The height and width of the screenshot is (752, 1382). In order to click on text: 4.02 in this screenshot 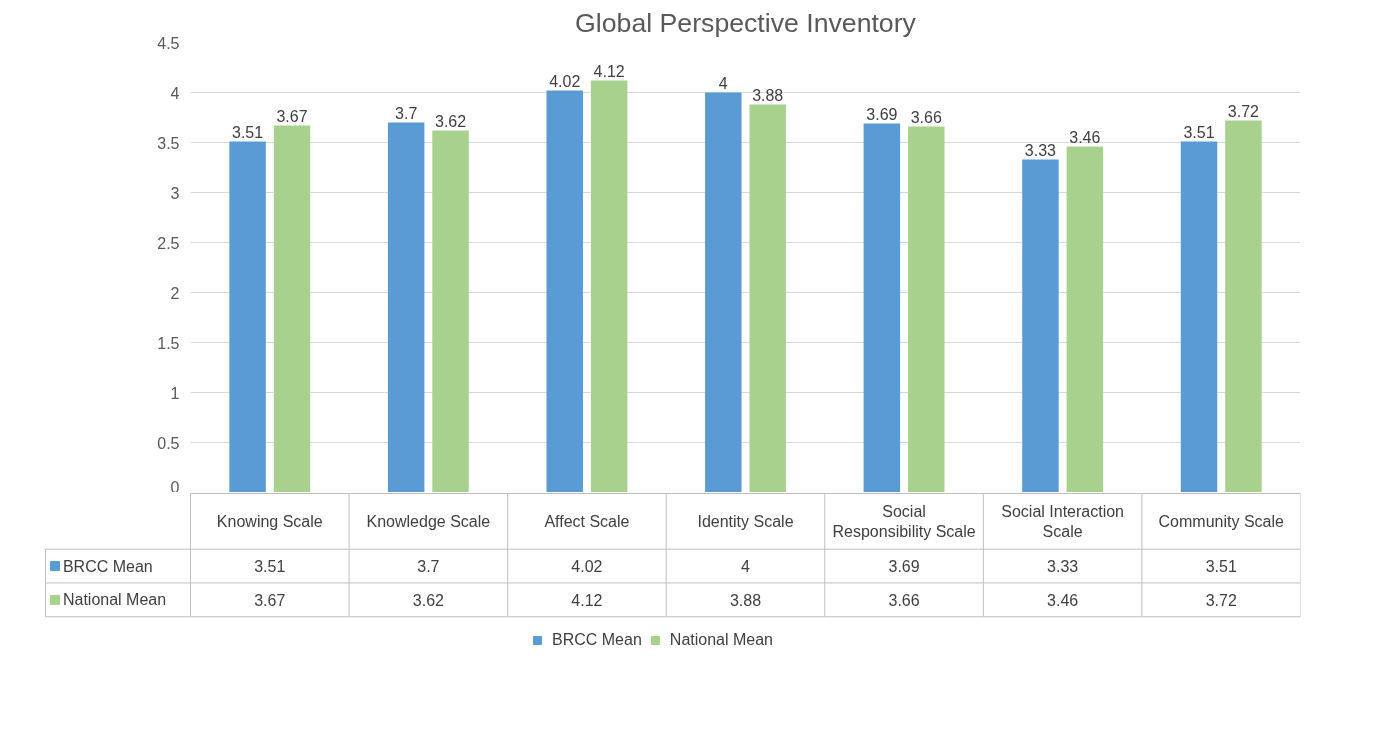, I will do `click(565, 81)`.